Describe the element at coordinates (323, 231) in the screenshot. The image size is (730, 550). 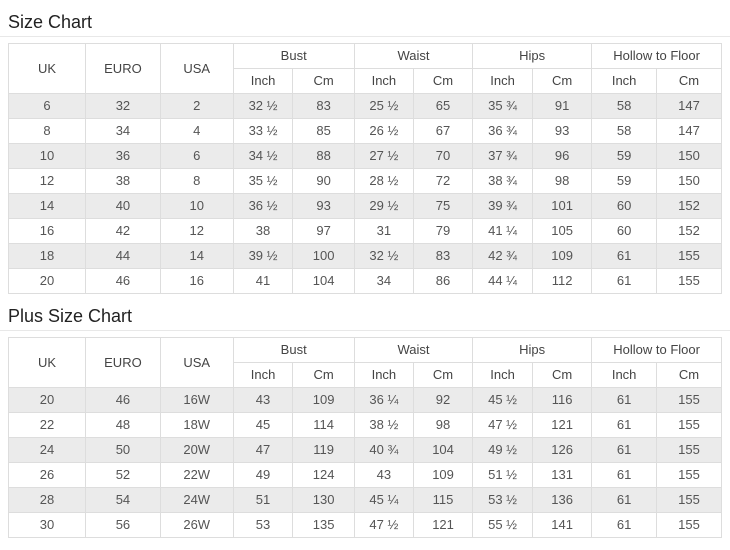
I see `table-cell: 97` at that location.